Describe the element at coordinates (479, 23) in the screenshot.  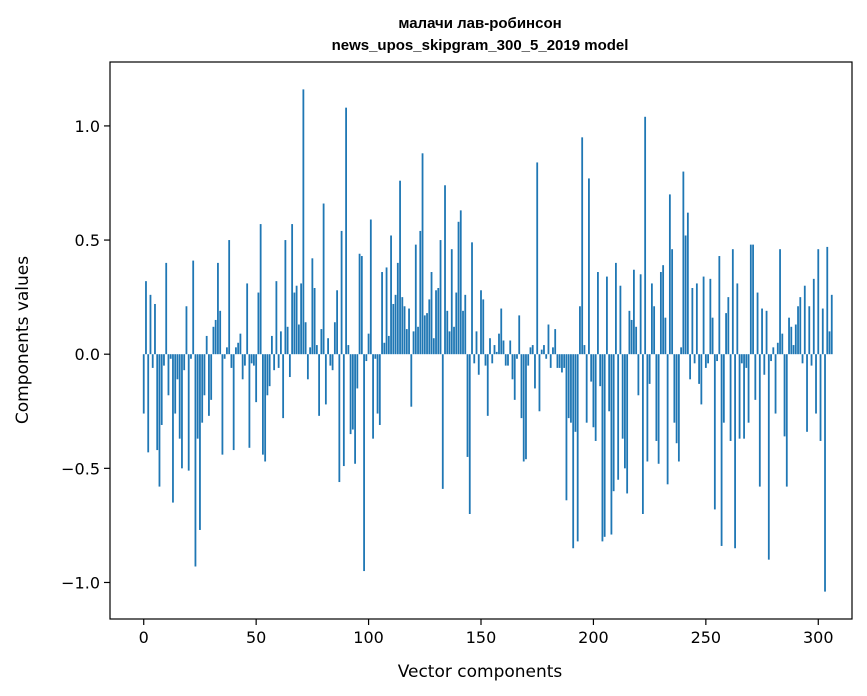
I see `chart-title: малачи лав-робинсон` at that location.